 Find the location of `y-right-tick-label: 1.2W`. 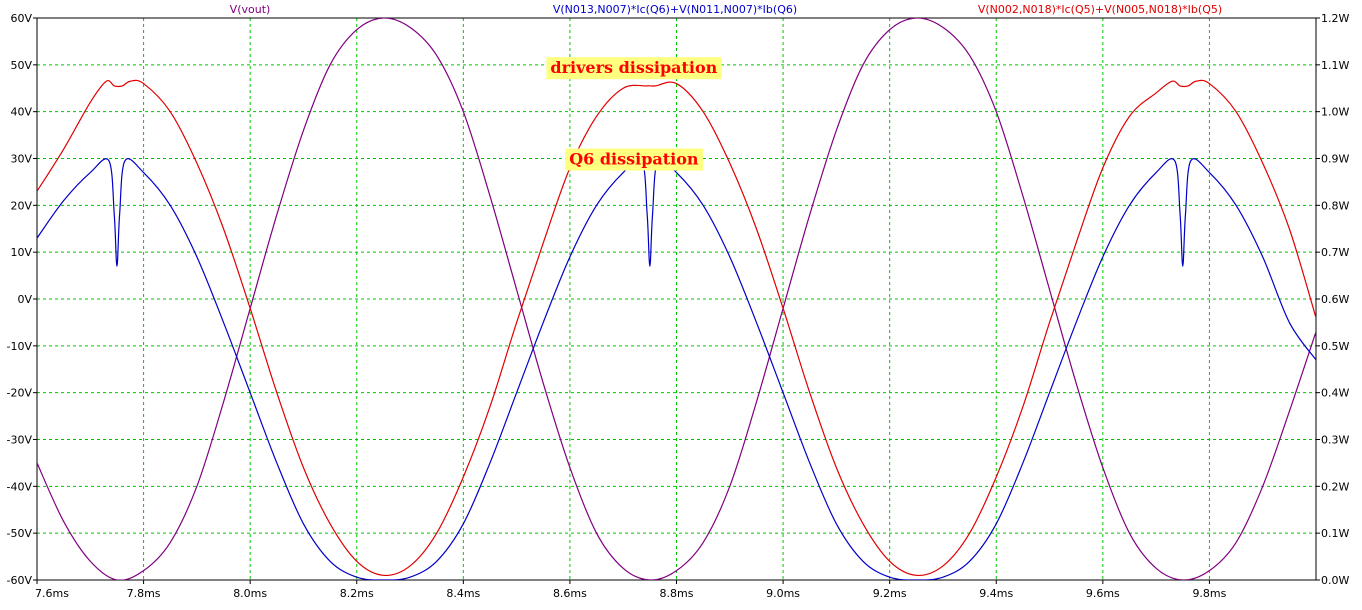

y-right-tick-label: 1.2W is located at coordinates (1335, 18).